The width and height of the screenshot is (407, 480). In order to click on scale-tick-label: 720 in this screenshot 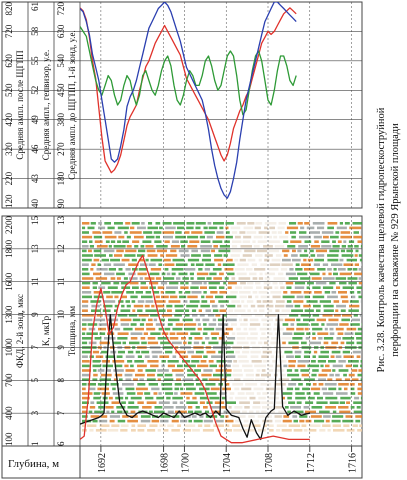, I will do `click(9, 31)`.